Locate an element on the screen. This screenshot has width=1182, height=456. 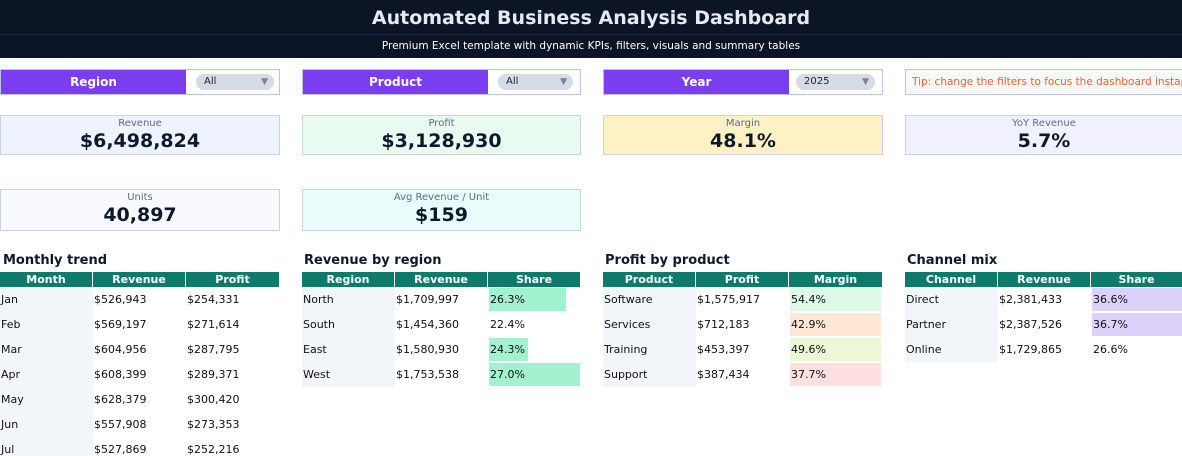
table-cell-label: Partner is located at coordinates (951, 324).